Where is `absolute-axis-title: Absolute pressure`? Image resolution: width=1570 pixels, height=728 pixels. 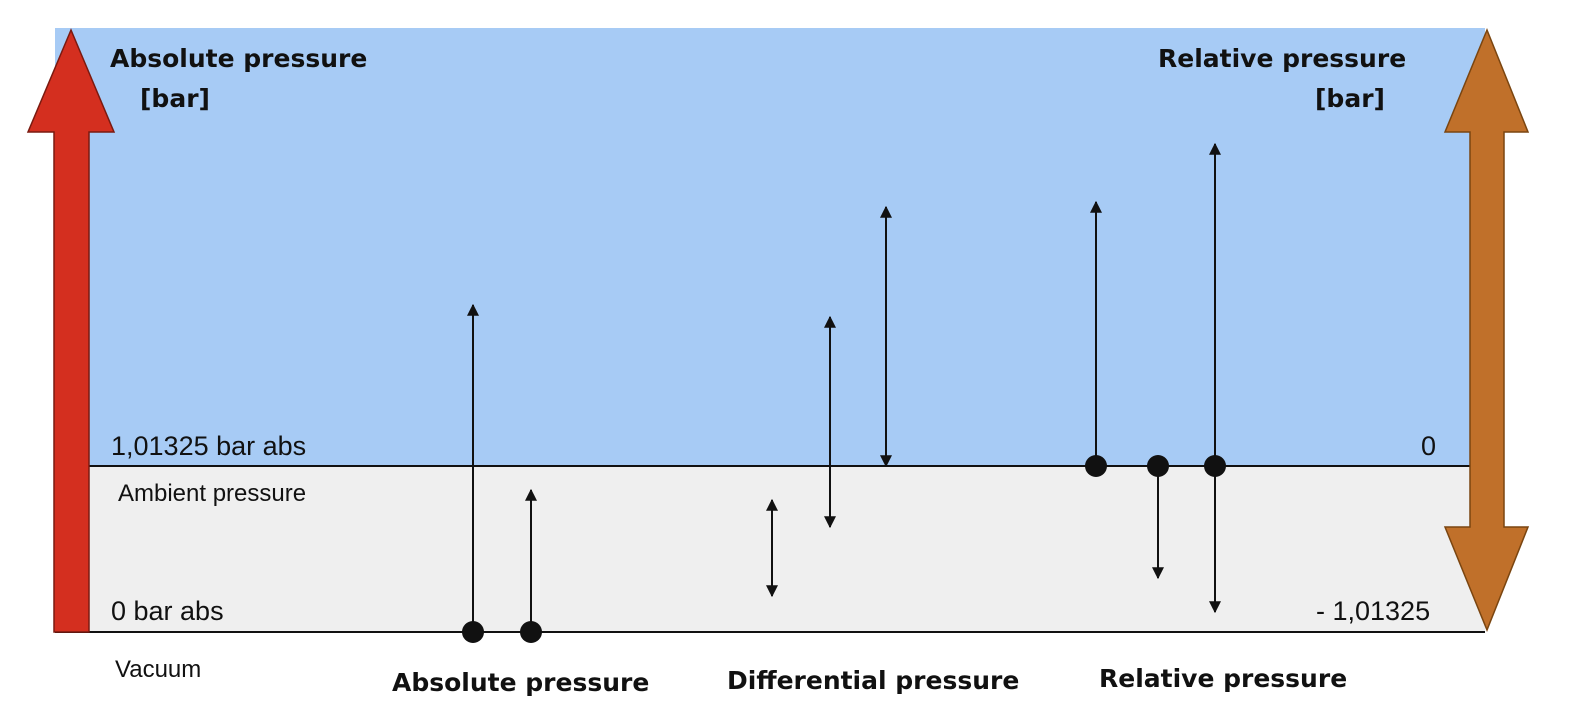
absolute-axis-title: Absolute pressure is located at coordinates (239, 58).